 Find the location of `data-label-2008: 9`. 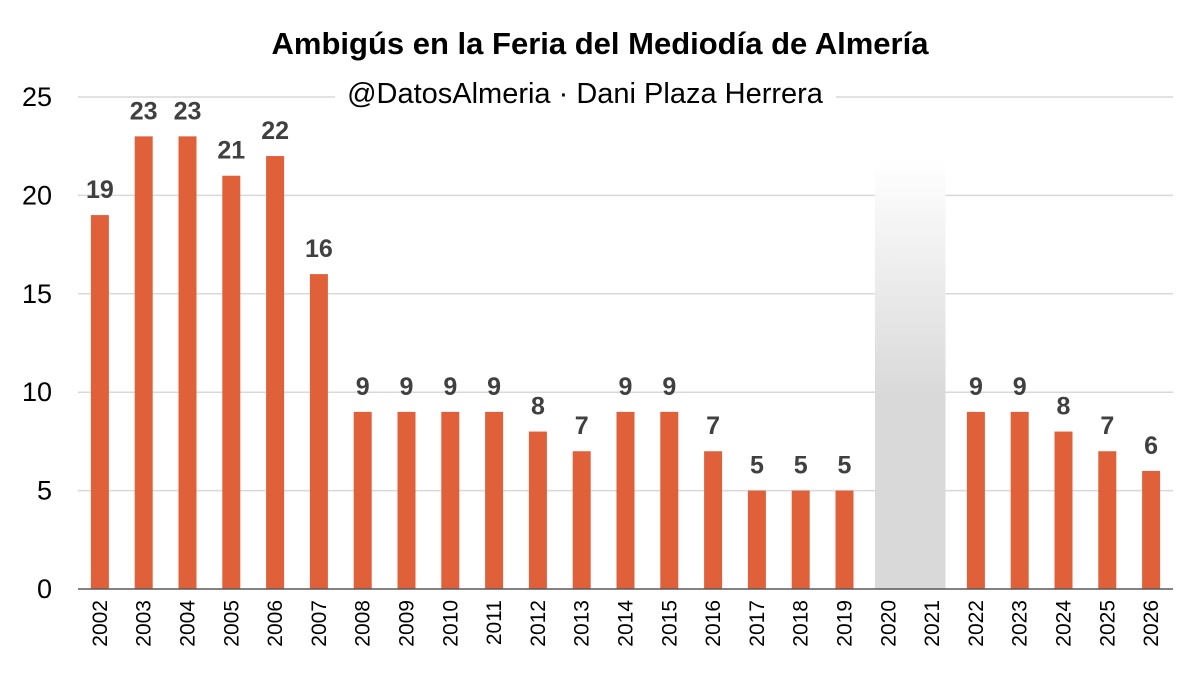

data-label-2008: 9 is located at coordinates (363, 387).